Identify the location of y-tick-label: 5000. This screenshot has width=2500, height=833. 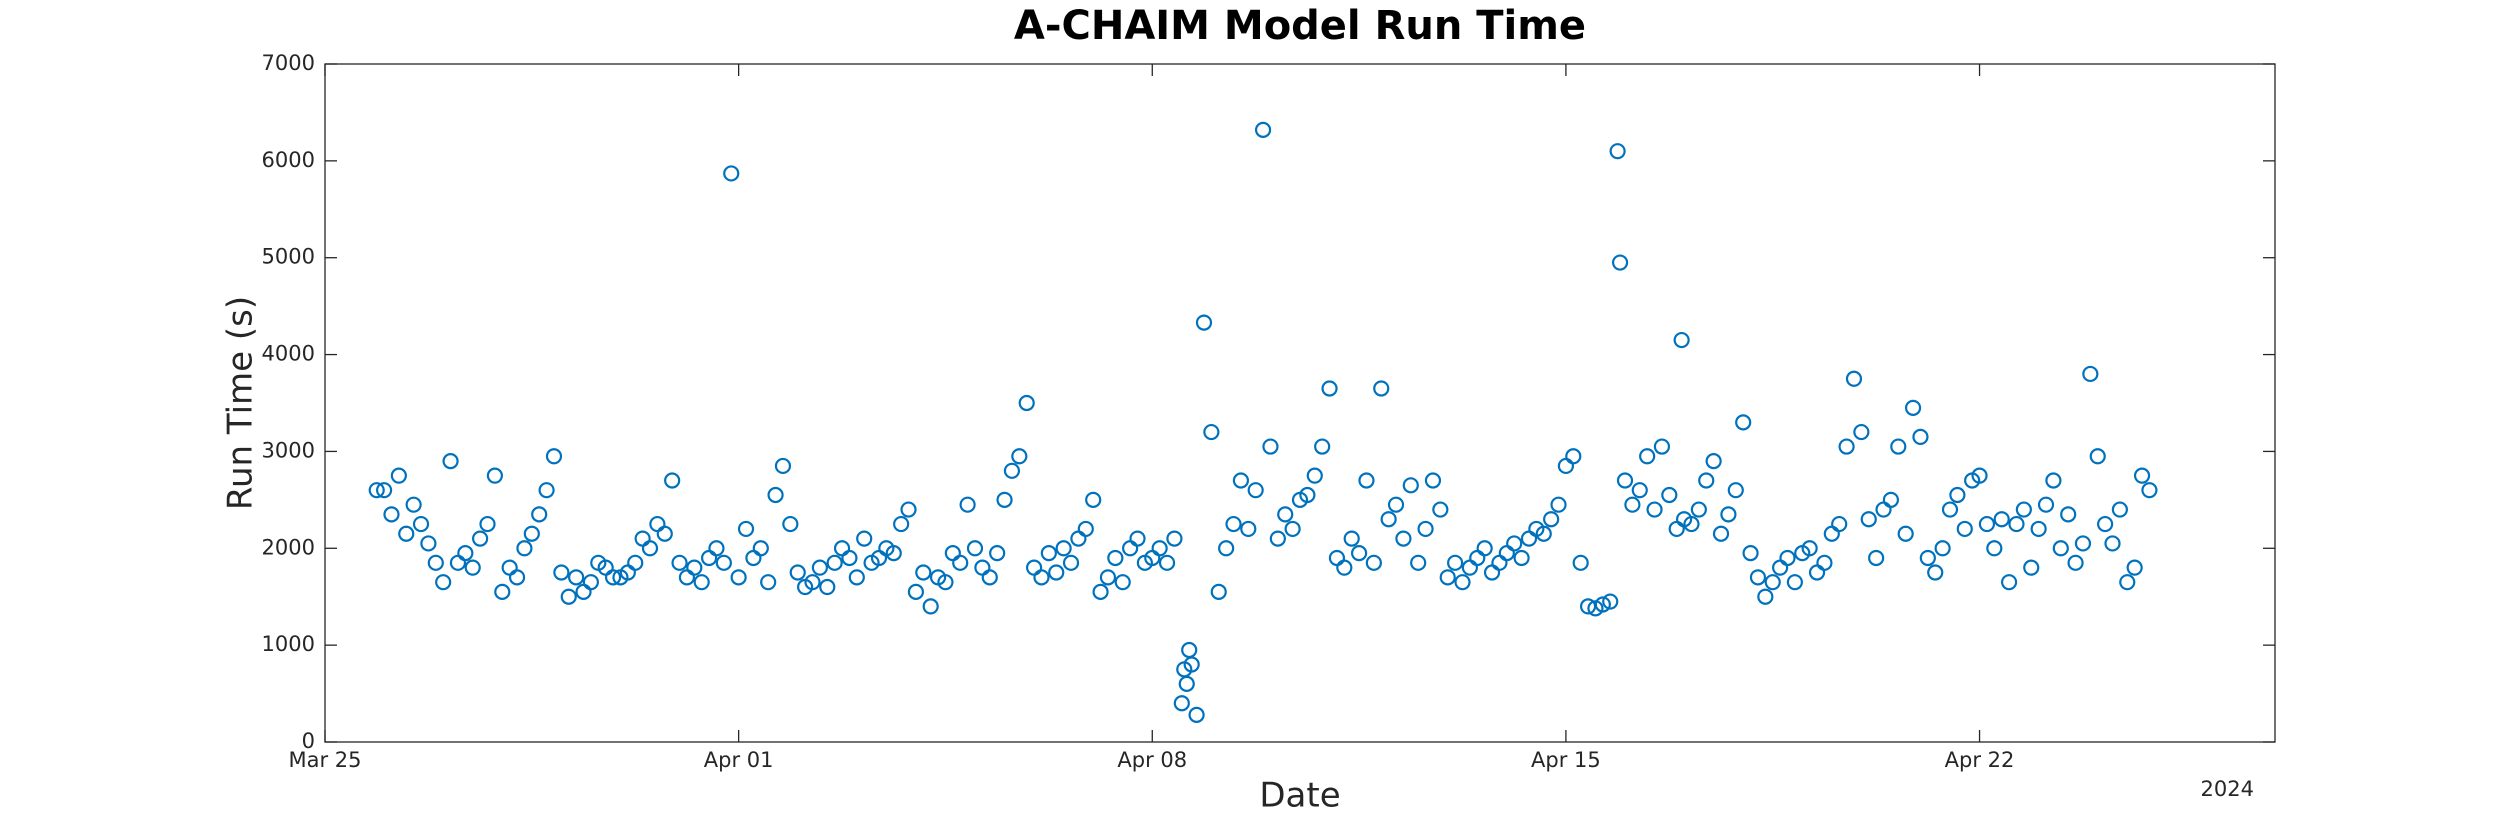
(288, 257).